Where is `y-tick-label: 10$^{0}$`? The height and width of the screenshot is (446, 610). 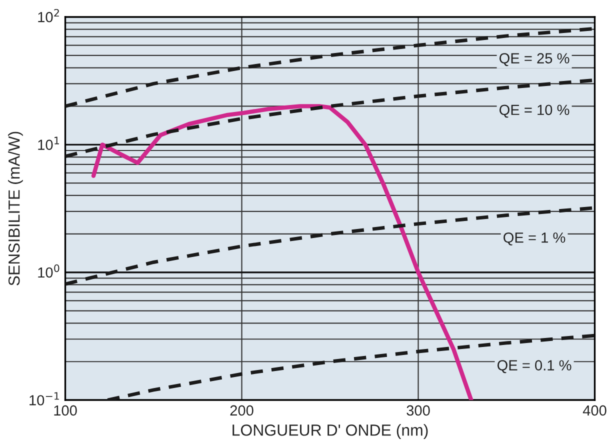
y-tick-label: 10$^{0}$ is located at coordinates (49, 271).